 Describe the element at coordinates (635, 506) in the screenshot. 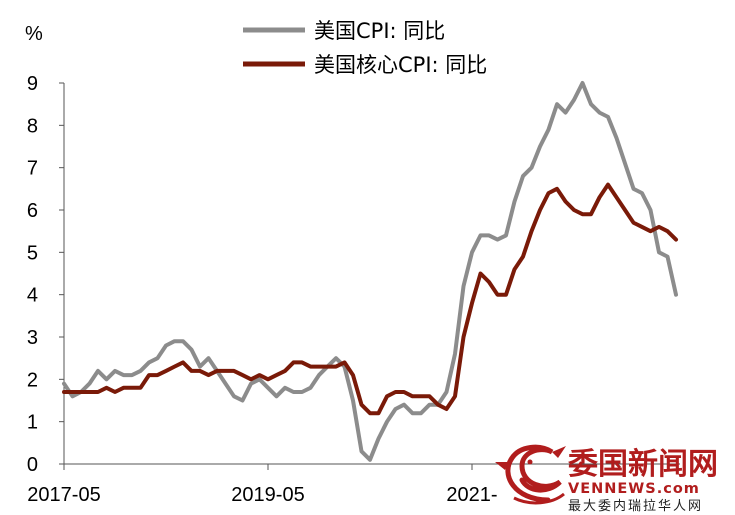

I see `watermark-subtitle: 最大委内瑞拉华人网` at that location.